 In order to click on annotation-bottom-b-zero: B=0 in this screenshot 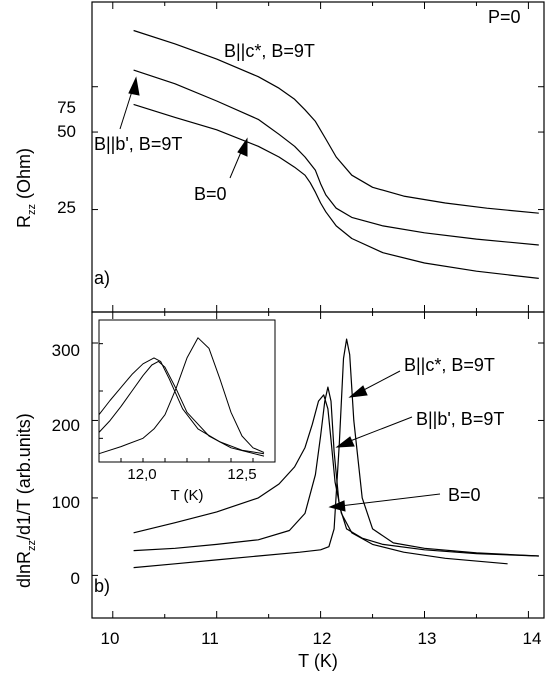, I will do `click(464, 495)`.